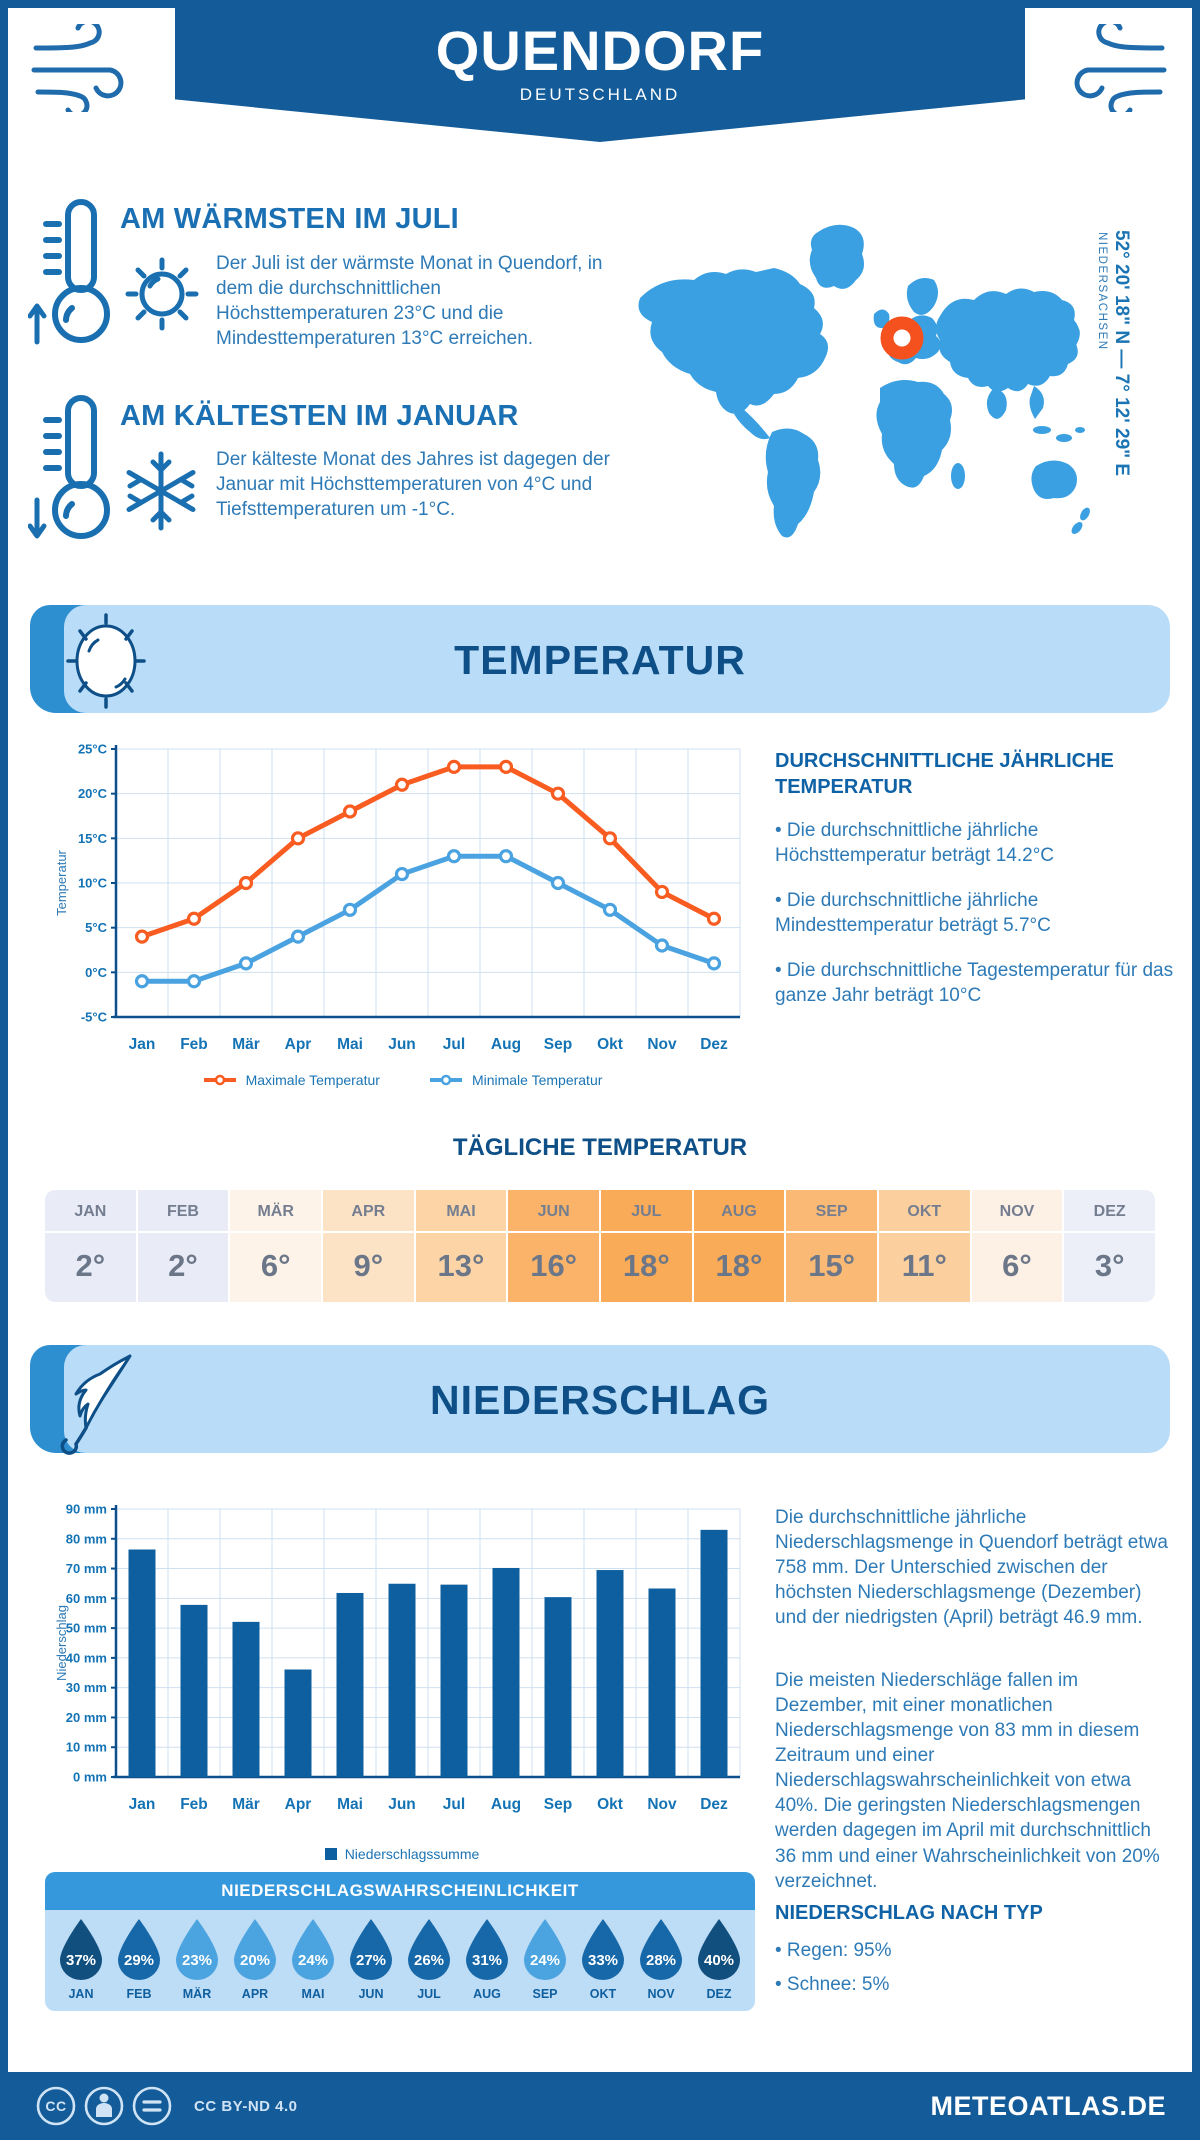  I want to click on daily-temp-month: AUG, so click(739, 1211).